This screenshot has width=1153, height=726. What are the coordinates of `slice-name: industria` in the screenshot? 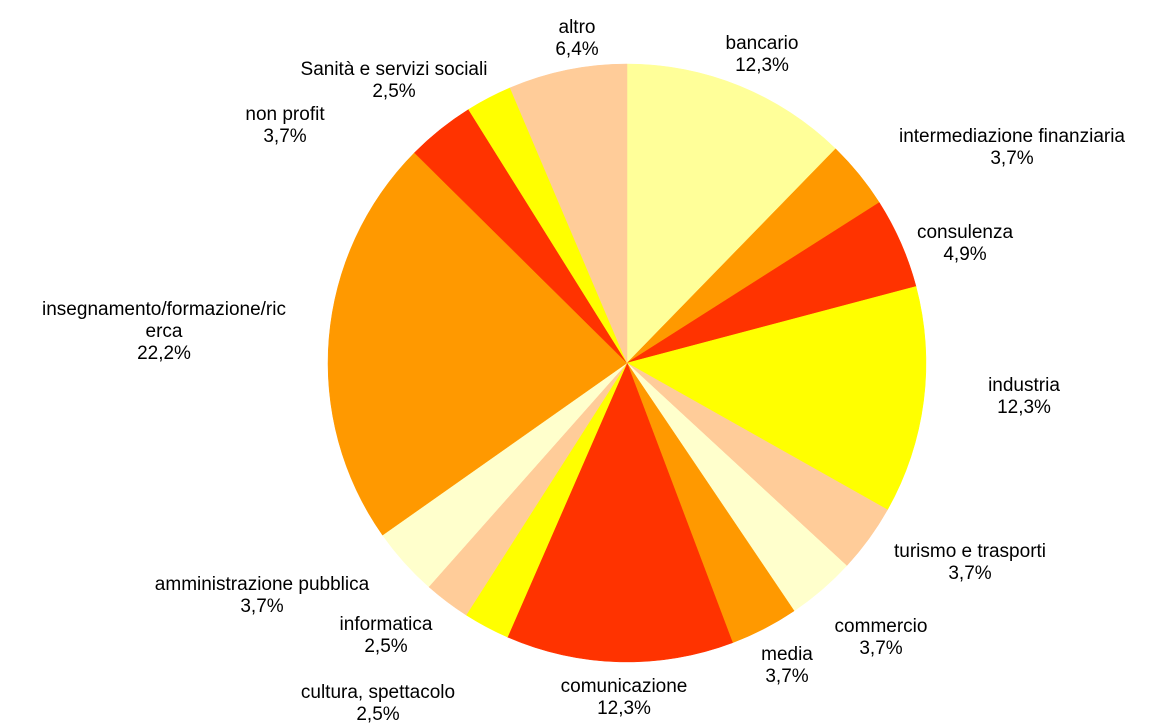 It's located at (1024, 385).